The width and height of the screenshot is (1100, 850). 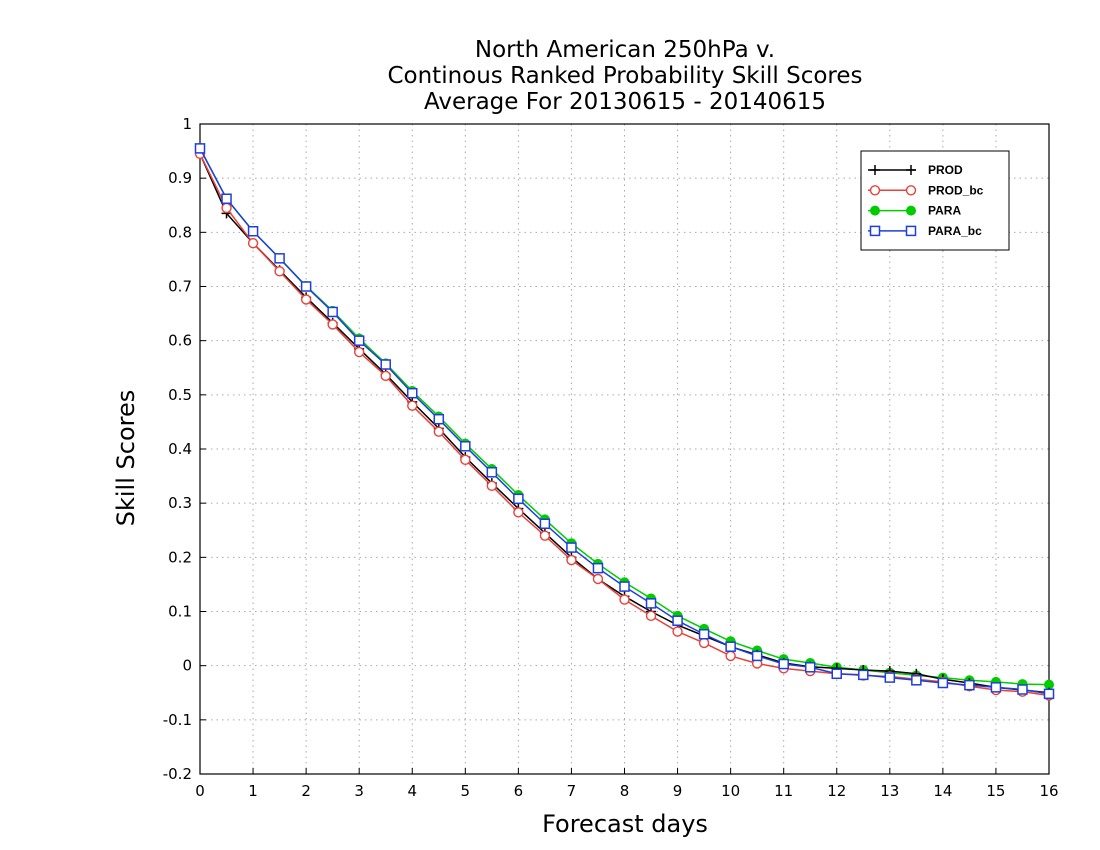 I want to click on legend-item-para: PARA, so click(x=914, y=211).